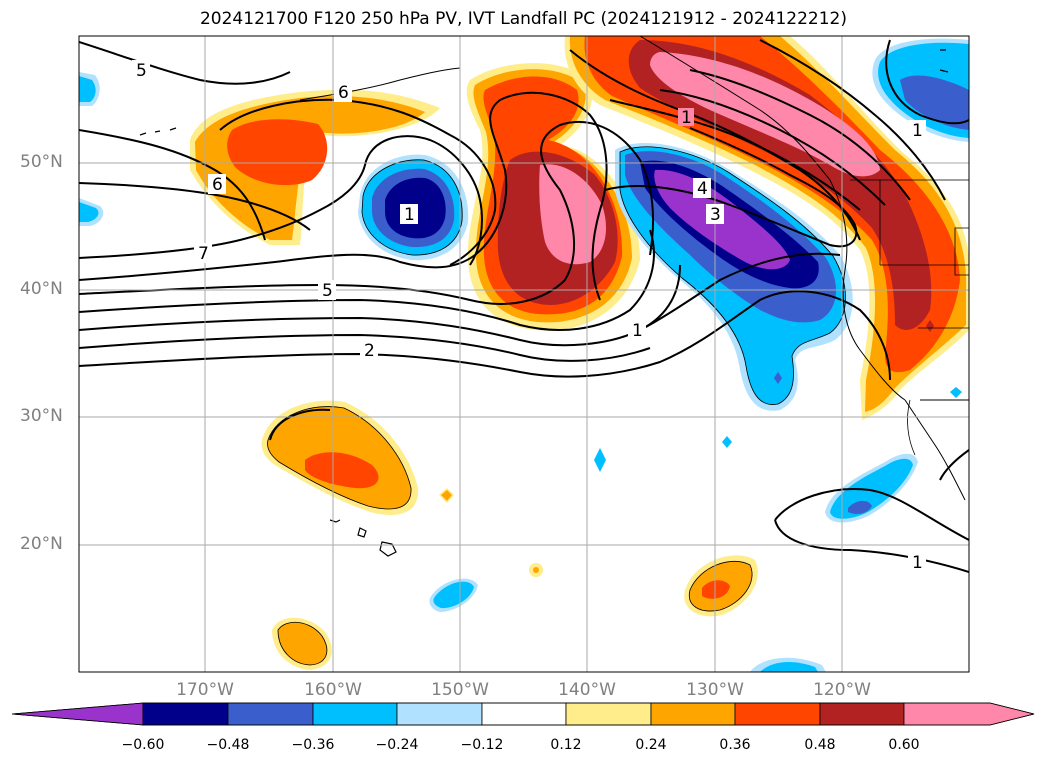 This screenshot has width=1047, height=765. What do you see at coordinates (572, 214) in the screenshot?
I see `anomaly-ridge-pink` at bounding box center [572, 214].